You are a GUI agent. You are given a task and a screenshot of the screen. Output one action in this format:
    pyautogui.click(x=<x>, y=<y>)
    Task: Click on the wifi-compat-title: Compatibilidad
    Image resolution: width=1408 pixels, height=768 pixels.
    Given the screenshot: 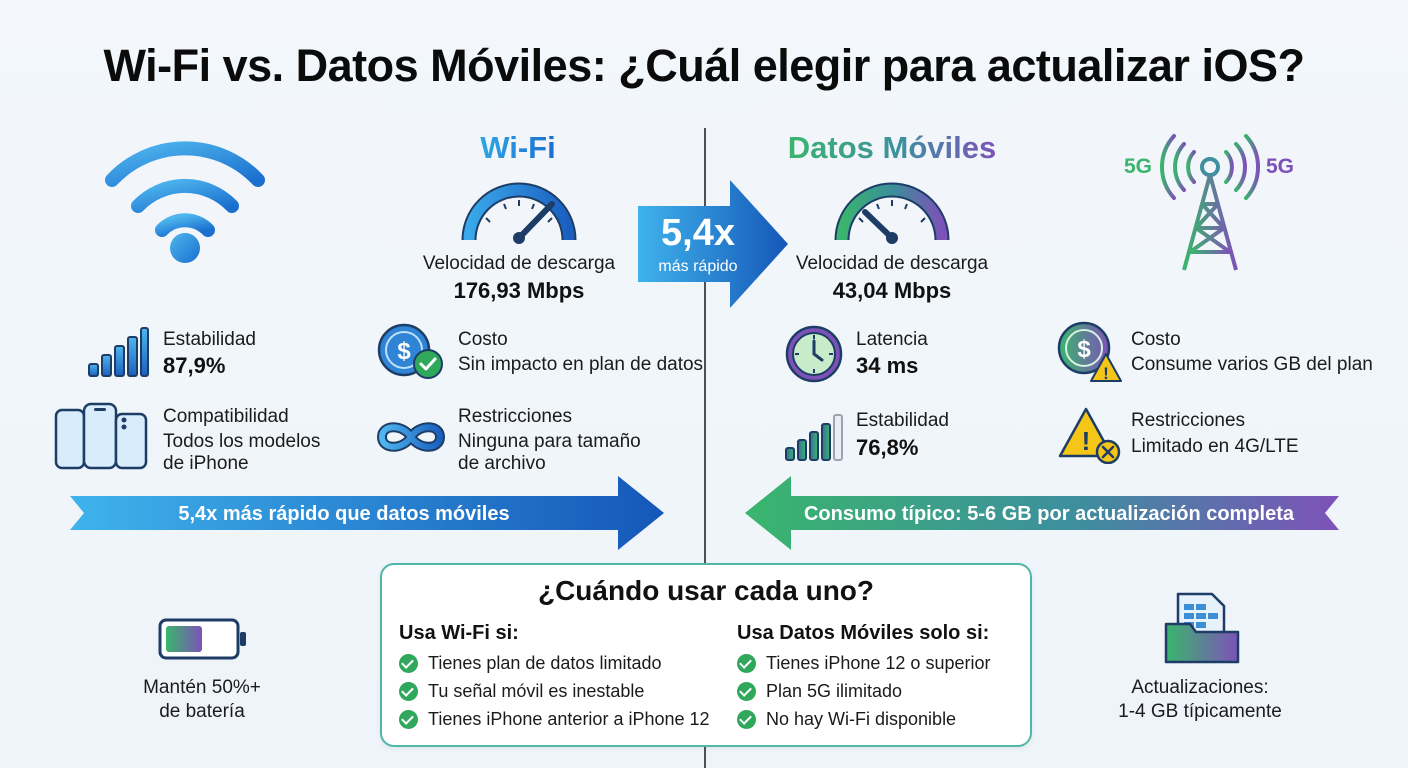 What is the action you would take?
    pyautogui.click(x=226, y=416)
    